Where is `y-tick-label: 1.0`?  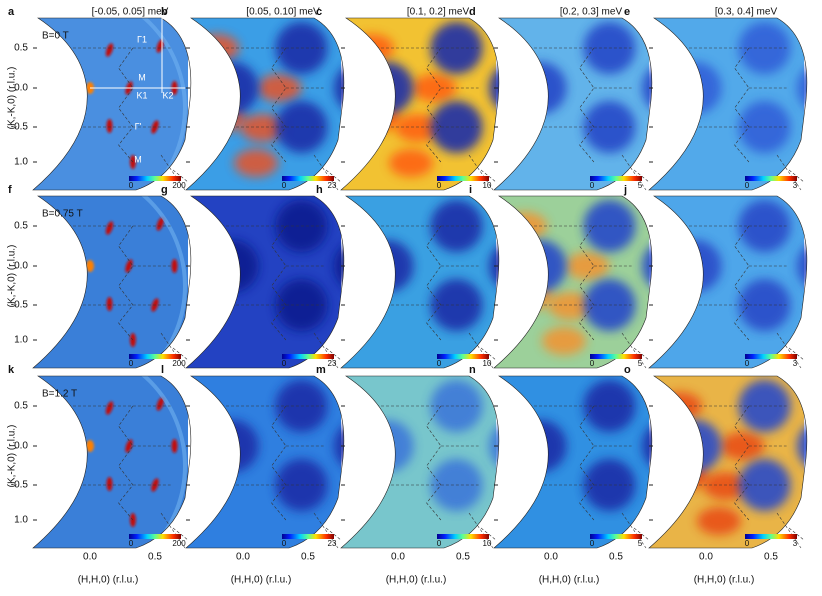 y-tick-label: 1.0 is located at coordinates (21, 520).